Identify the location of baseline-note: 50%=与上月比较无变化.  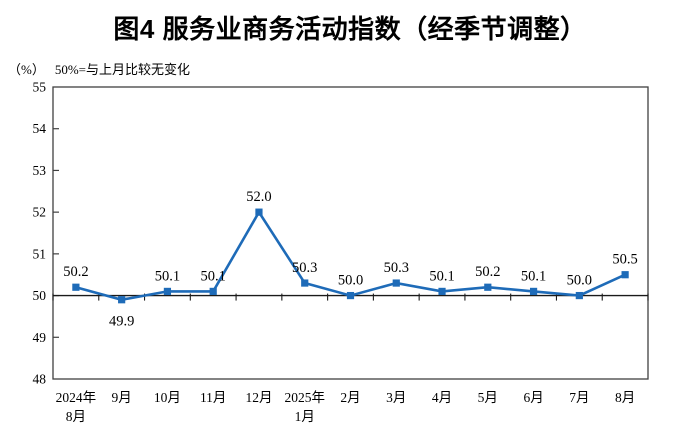
(122, 69).